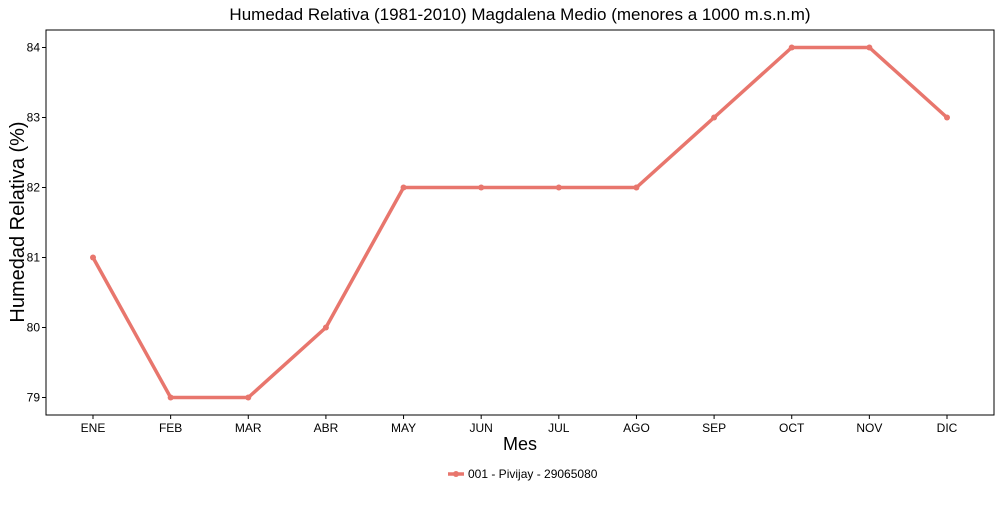  What do you see at coordinates (93, 428) in the screenshot?
I see `x-tick-label: ENE` at bounding box center [93, 428].